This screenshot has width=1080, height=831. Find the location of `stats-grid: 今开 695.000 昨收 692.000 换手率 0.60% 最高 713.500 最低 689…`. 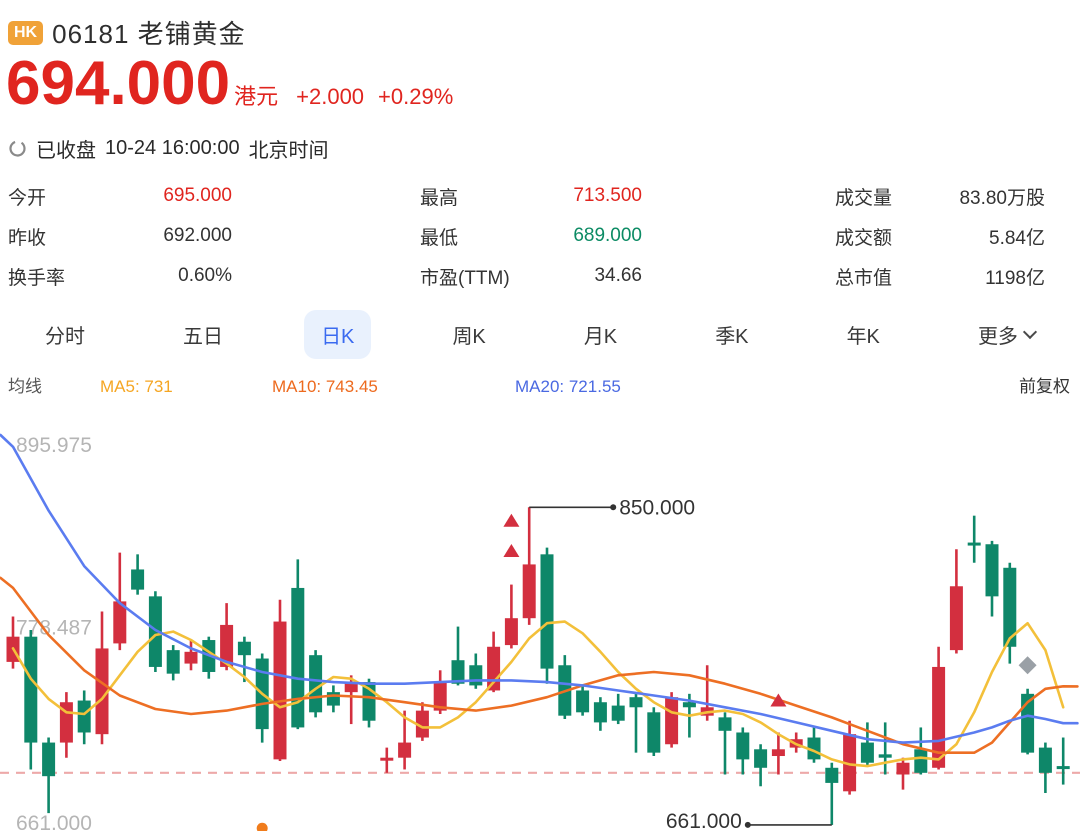

stats-grid: 今开 695.000 昨收 692.000 换手率 0.60% 最高 713.500 最低 689… is located at coordinates (540, 237).